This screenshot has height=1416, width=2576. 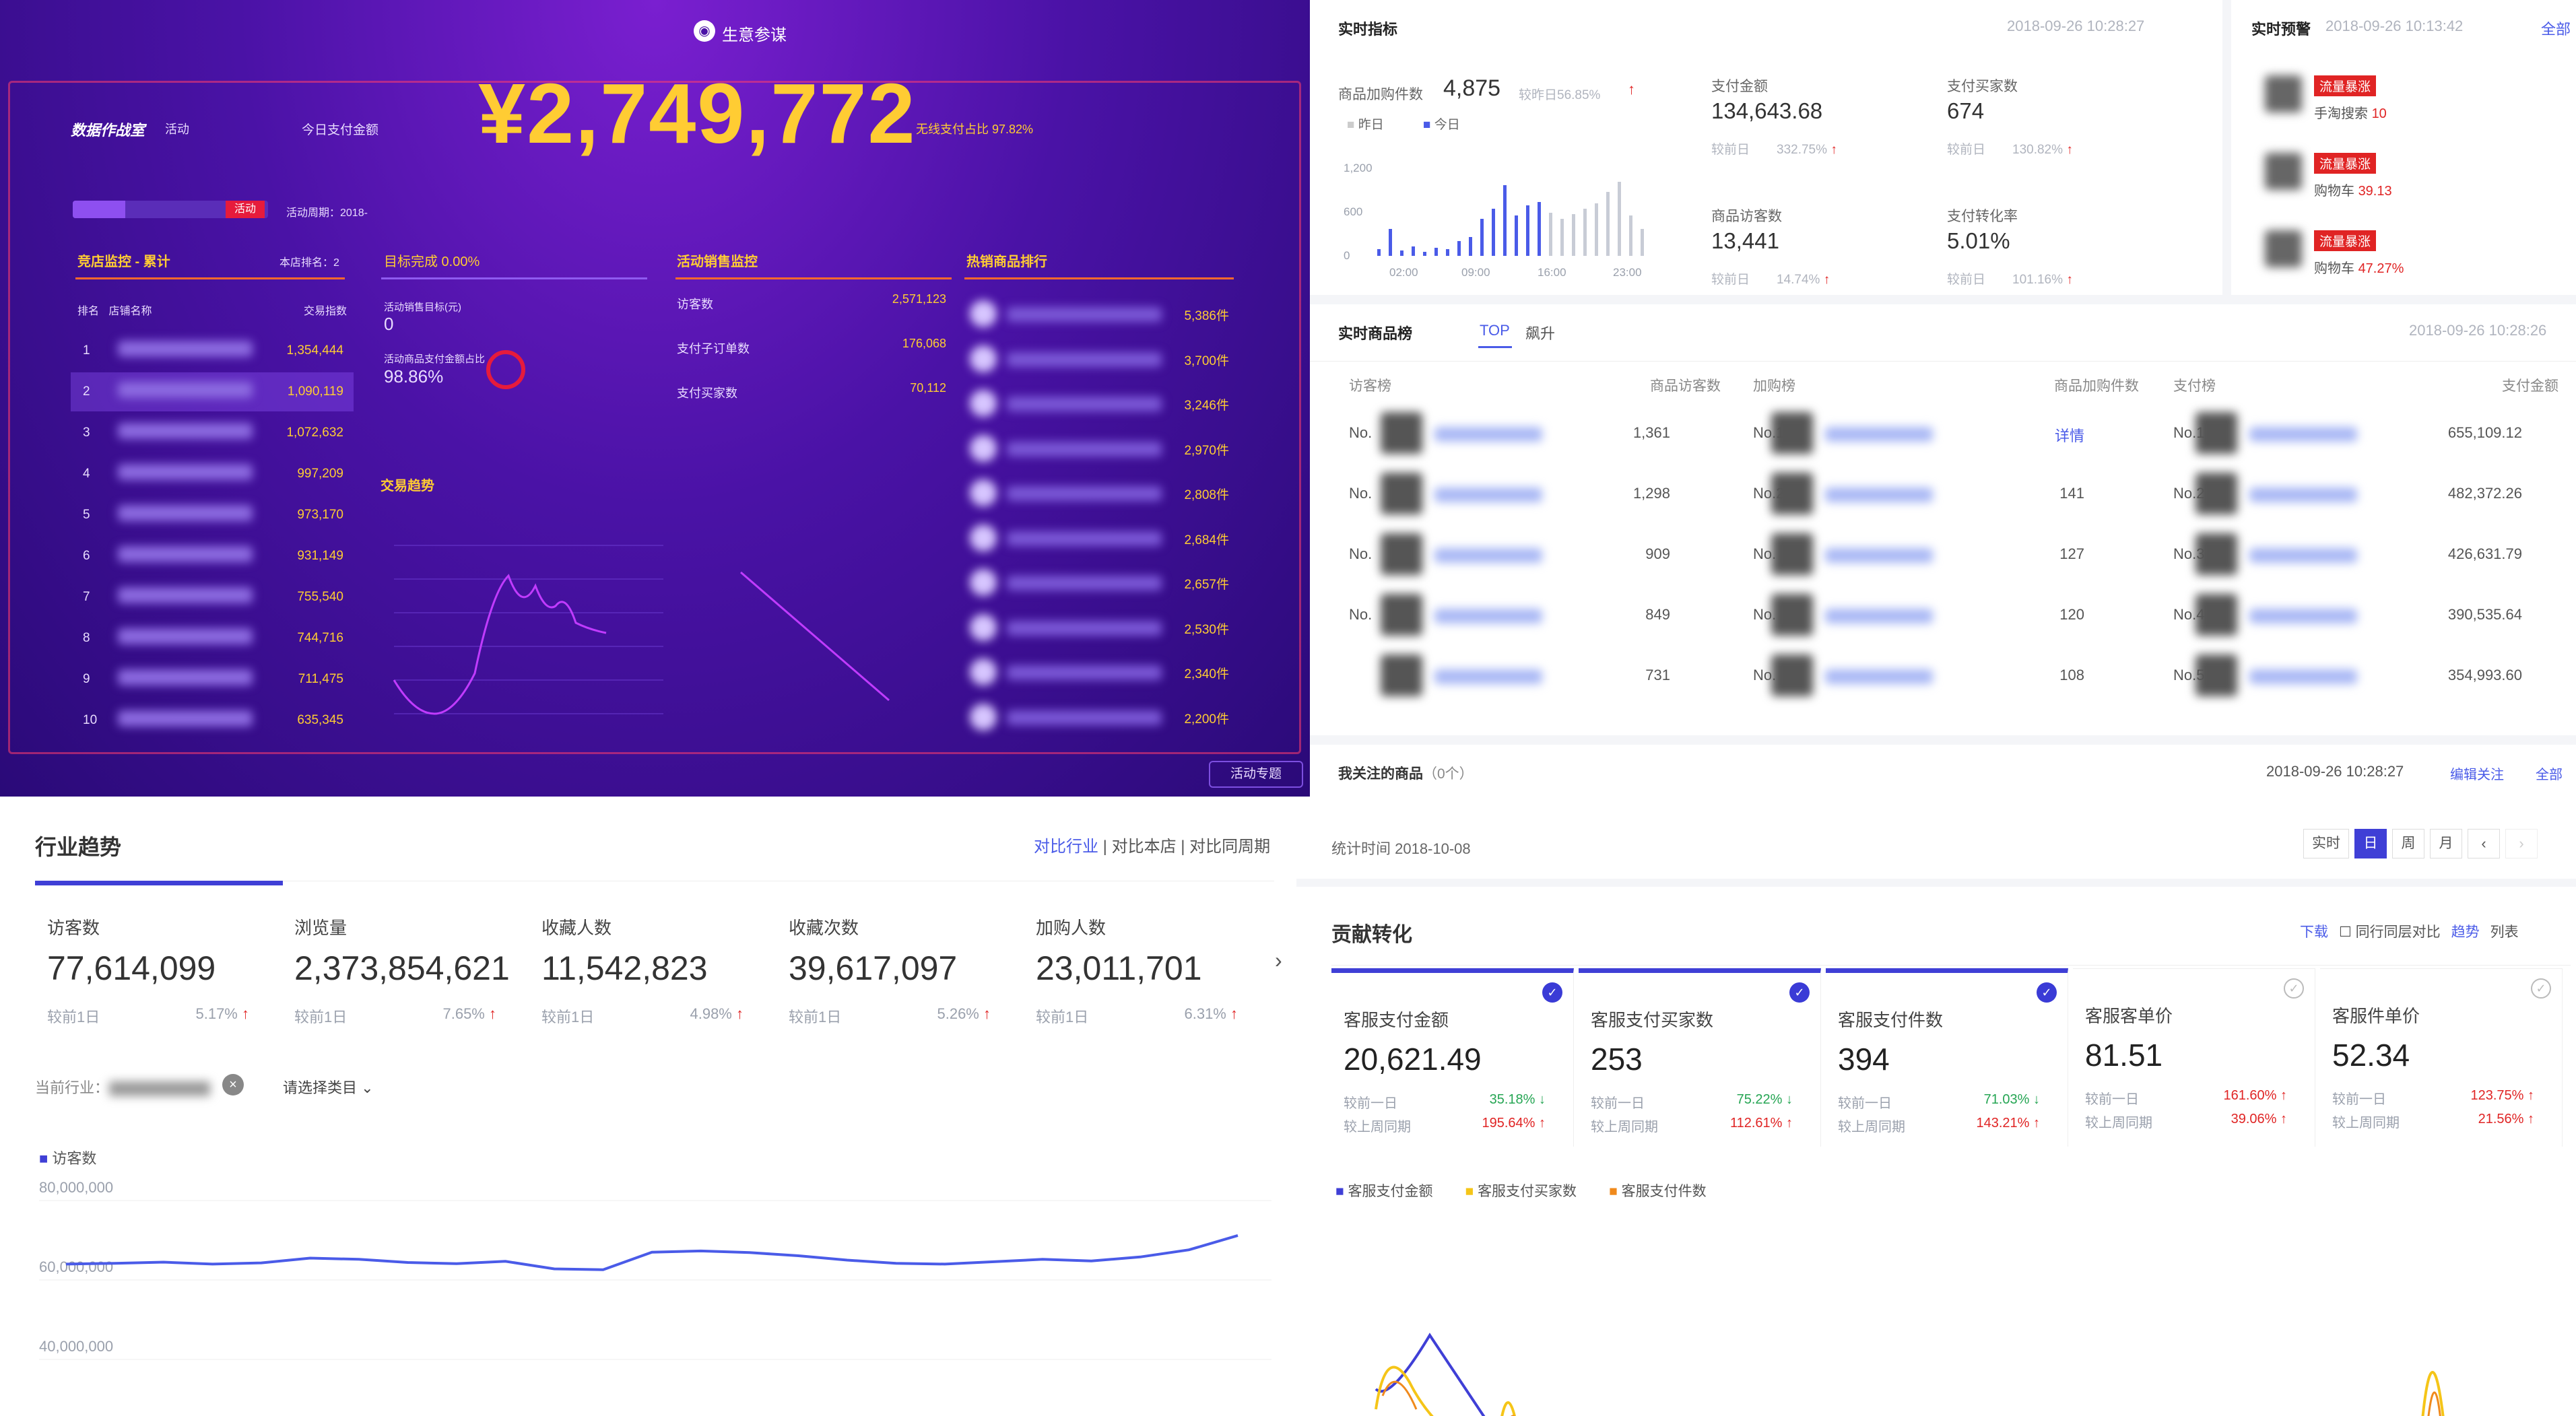 What do you see at coordinates (2521, 843) in the screenshot?
I see `next-icon: ›` at bounding box center [2521, 843].